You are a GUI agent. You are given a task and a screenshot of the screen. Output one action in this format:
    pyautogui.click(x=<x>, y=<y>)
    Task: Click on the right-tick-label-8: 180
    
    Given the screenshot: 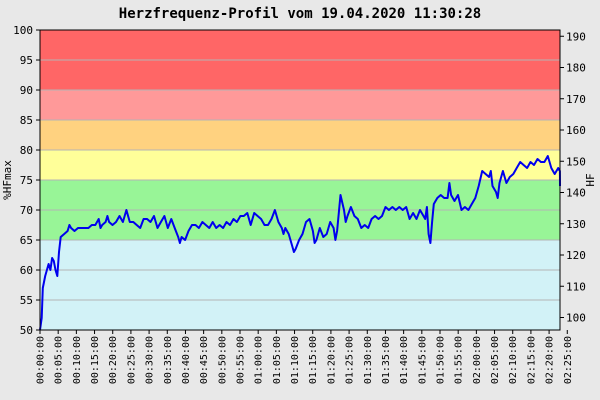 What is the action you would take?
    pyautogui.click(x=576, y=68)
    